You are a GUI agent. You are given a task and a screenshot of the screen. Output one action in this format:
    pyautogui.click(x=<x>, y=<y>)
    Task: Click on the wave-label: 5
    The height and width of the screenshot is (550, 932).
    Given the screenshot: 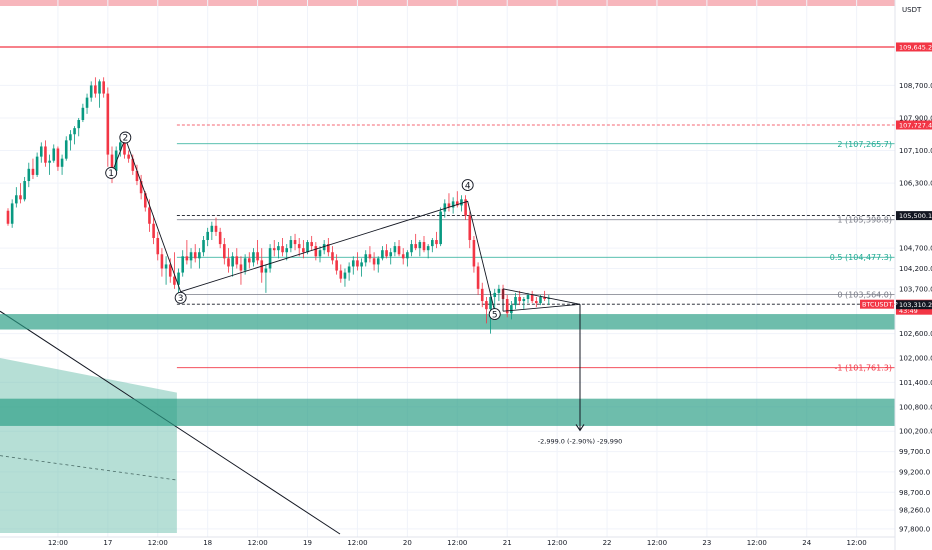 What is the action you would take?
    pyautogui.click(x=495, y=315)
    